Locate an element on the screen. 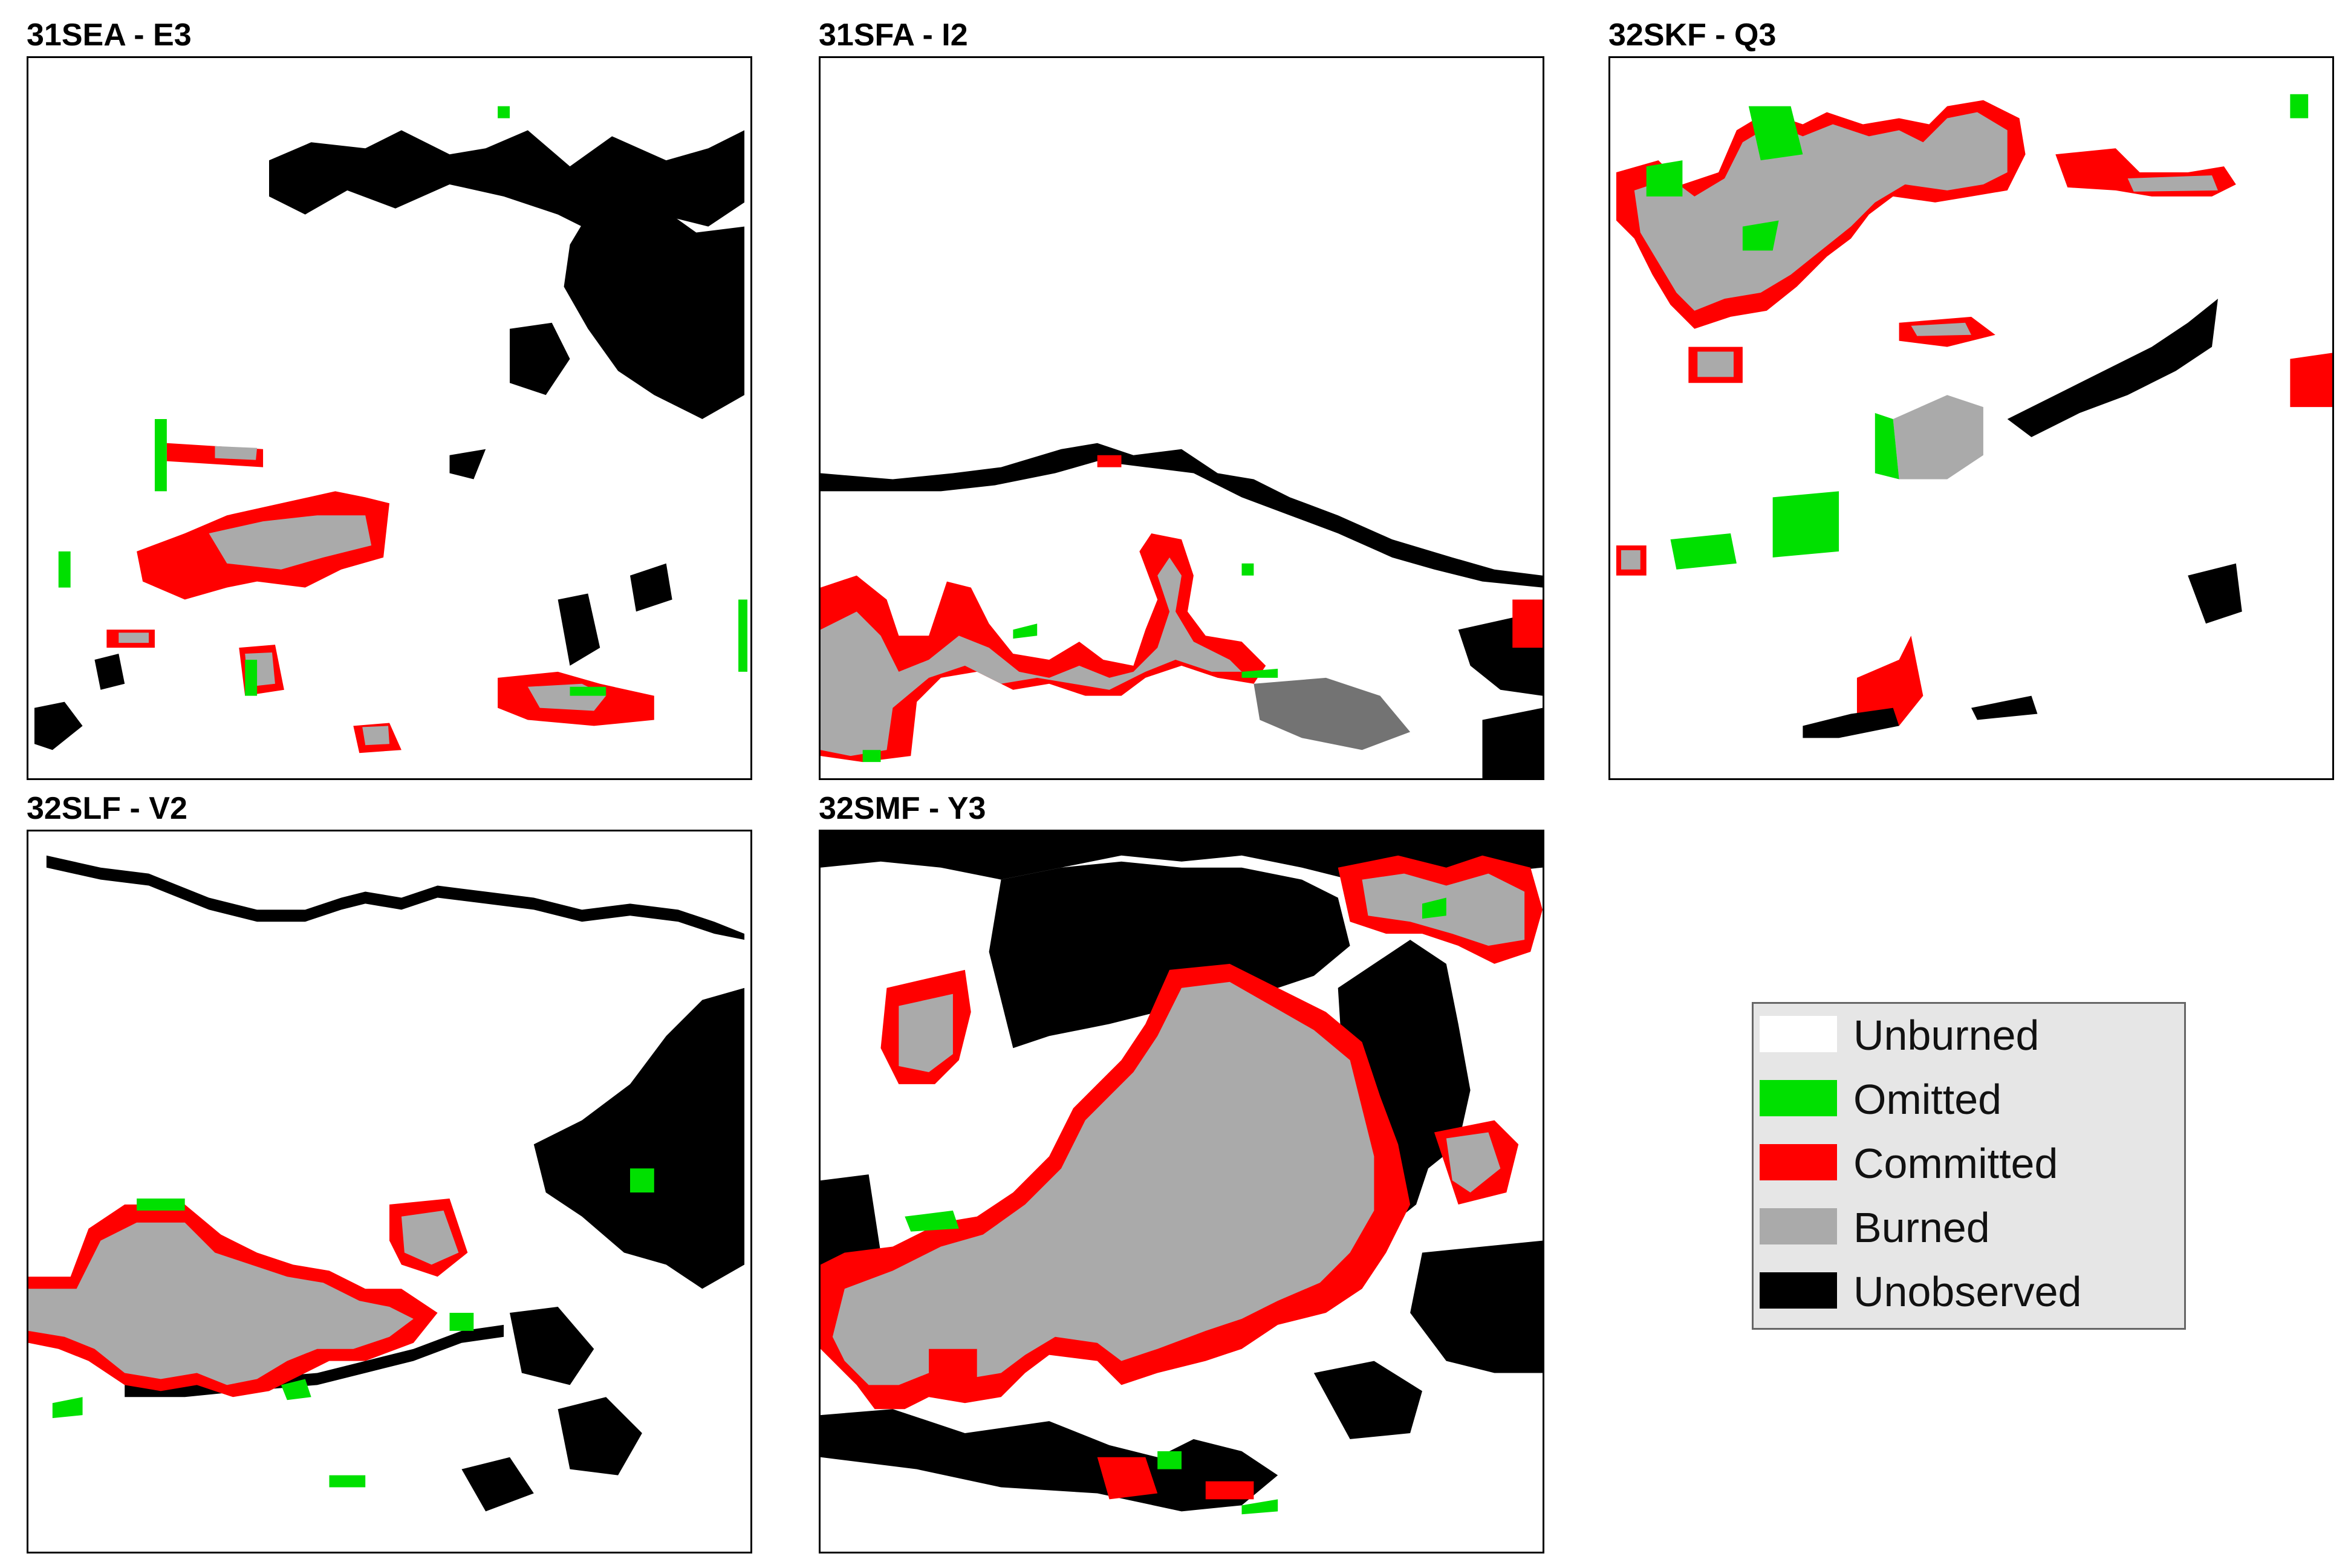 The image size is (2351, 1568). legend-label: Burned is located at coordinates (1921, 1227).